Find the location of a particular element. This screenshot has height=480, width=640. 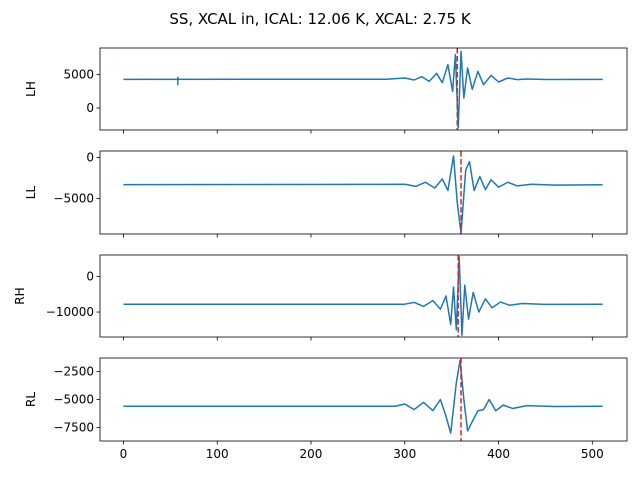

y-axis-label: RL is located at coordinates (31, 399).